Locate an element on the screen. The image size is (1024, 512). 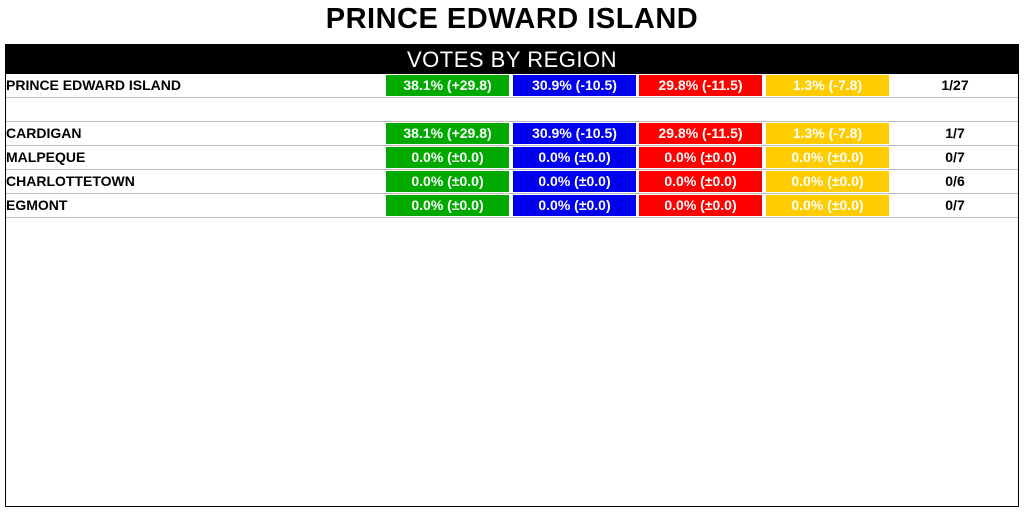
seats-count: 1/7 is located at coordinates (955, 133).